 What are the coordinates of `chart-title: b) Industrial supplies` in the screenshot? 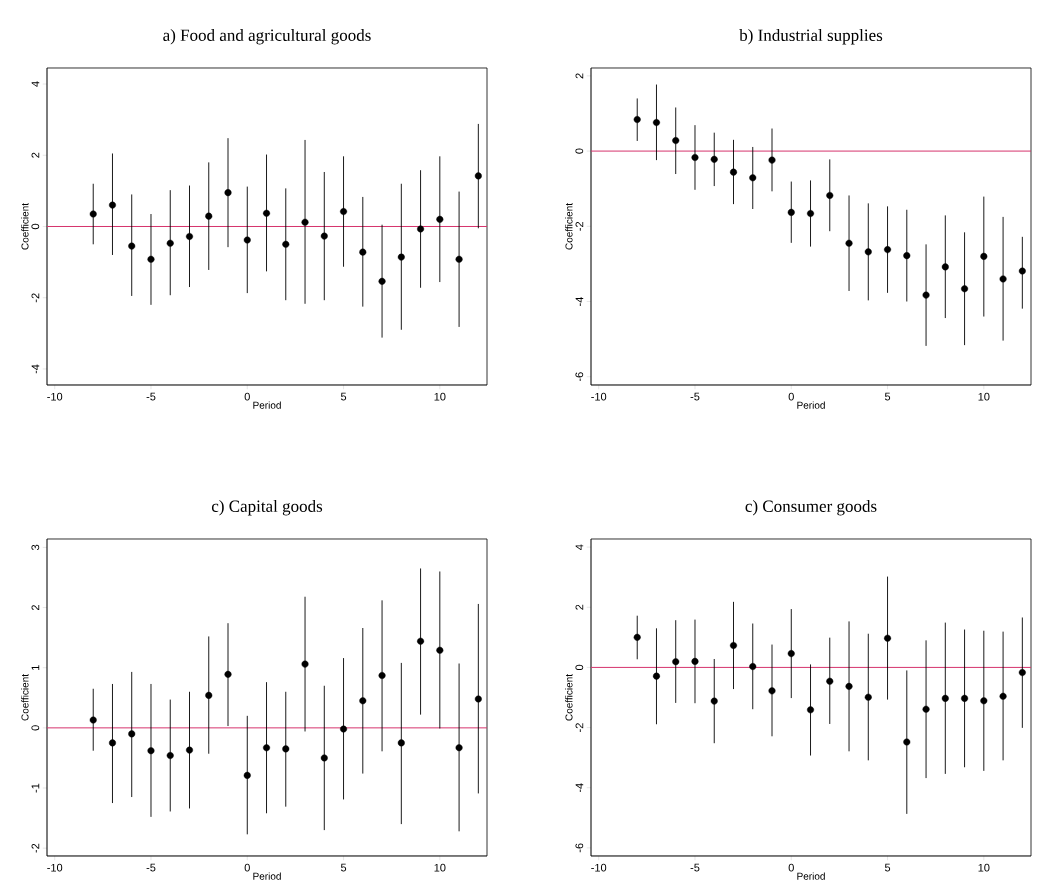 It's located at (811, 37).